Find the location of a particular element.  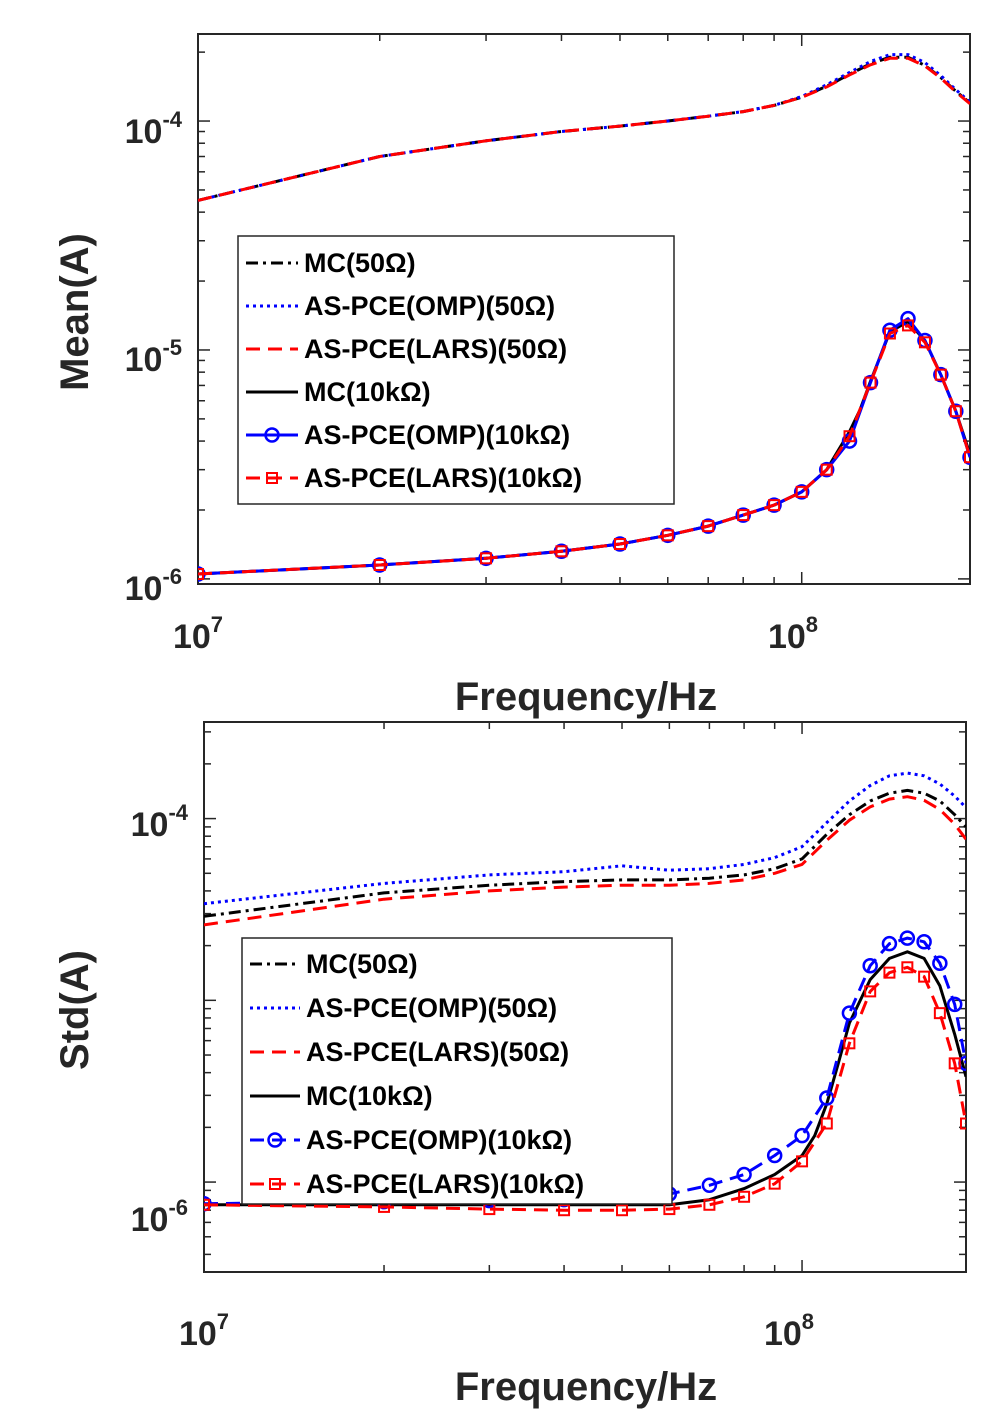

std-legend-samples is located at coordinates (275, 1076).